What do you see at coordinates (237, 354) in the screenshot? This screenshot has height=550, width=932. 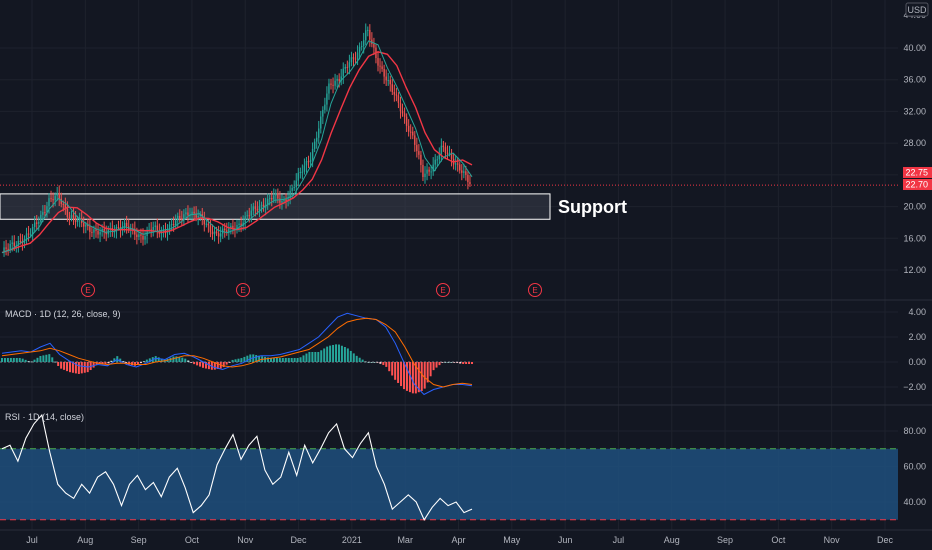 I see `macd-line` at bounding box center [237, 354].